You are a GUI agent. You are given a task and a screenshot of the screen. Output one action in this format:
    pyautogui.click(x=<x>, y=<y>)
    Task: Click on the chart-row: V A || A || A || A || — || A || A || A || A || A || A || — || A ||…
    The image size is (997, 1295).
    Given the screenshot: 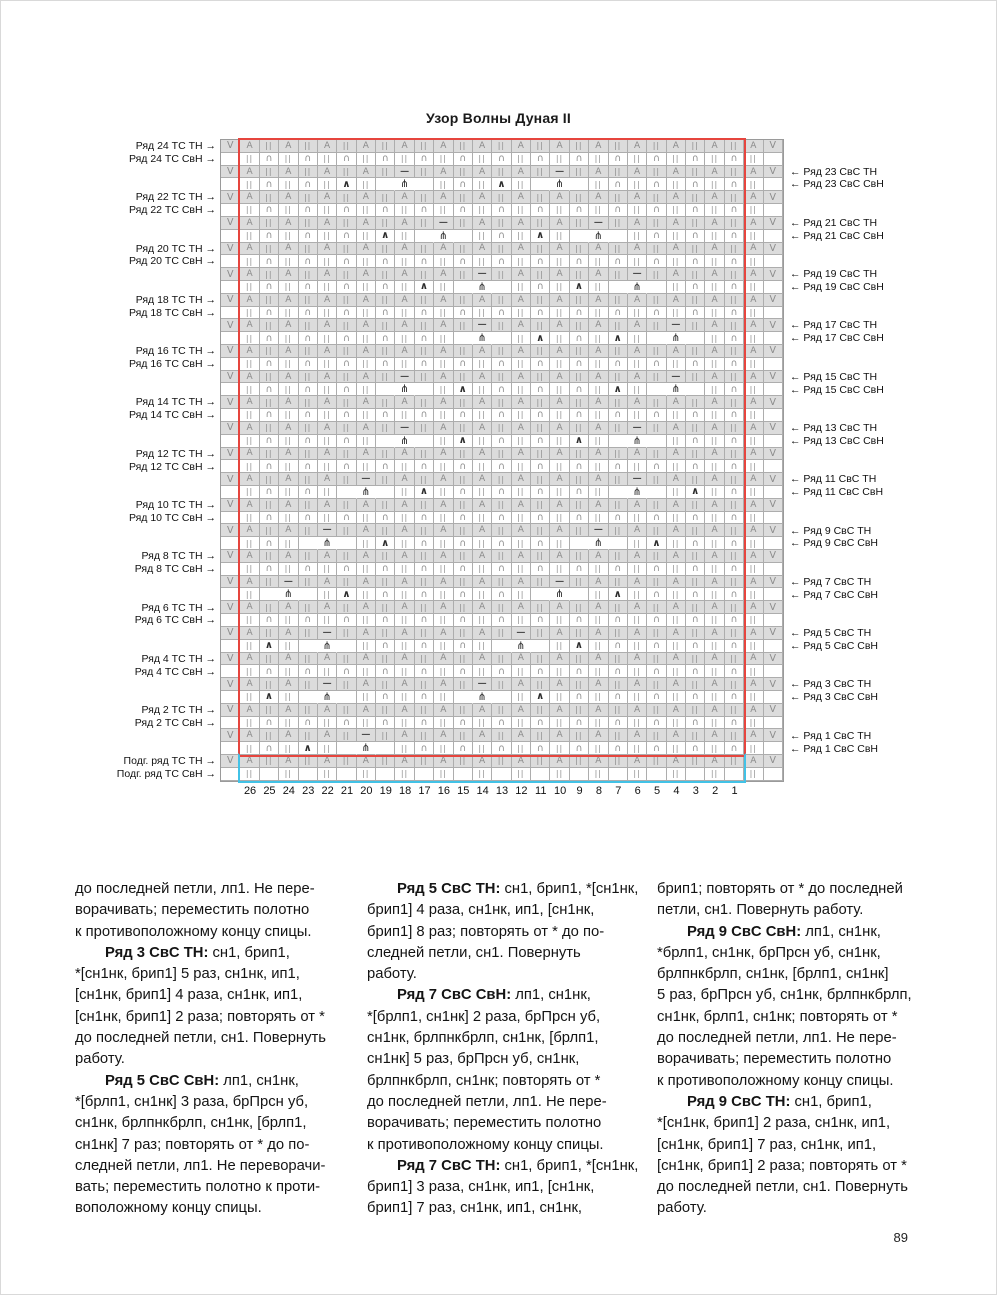 What is the action you would take?
    pyautogui.click(x=502, y=377)
    